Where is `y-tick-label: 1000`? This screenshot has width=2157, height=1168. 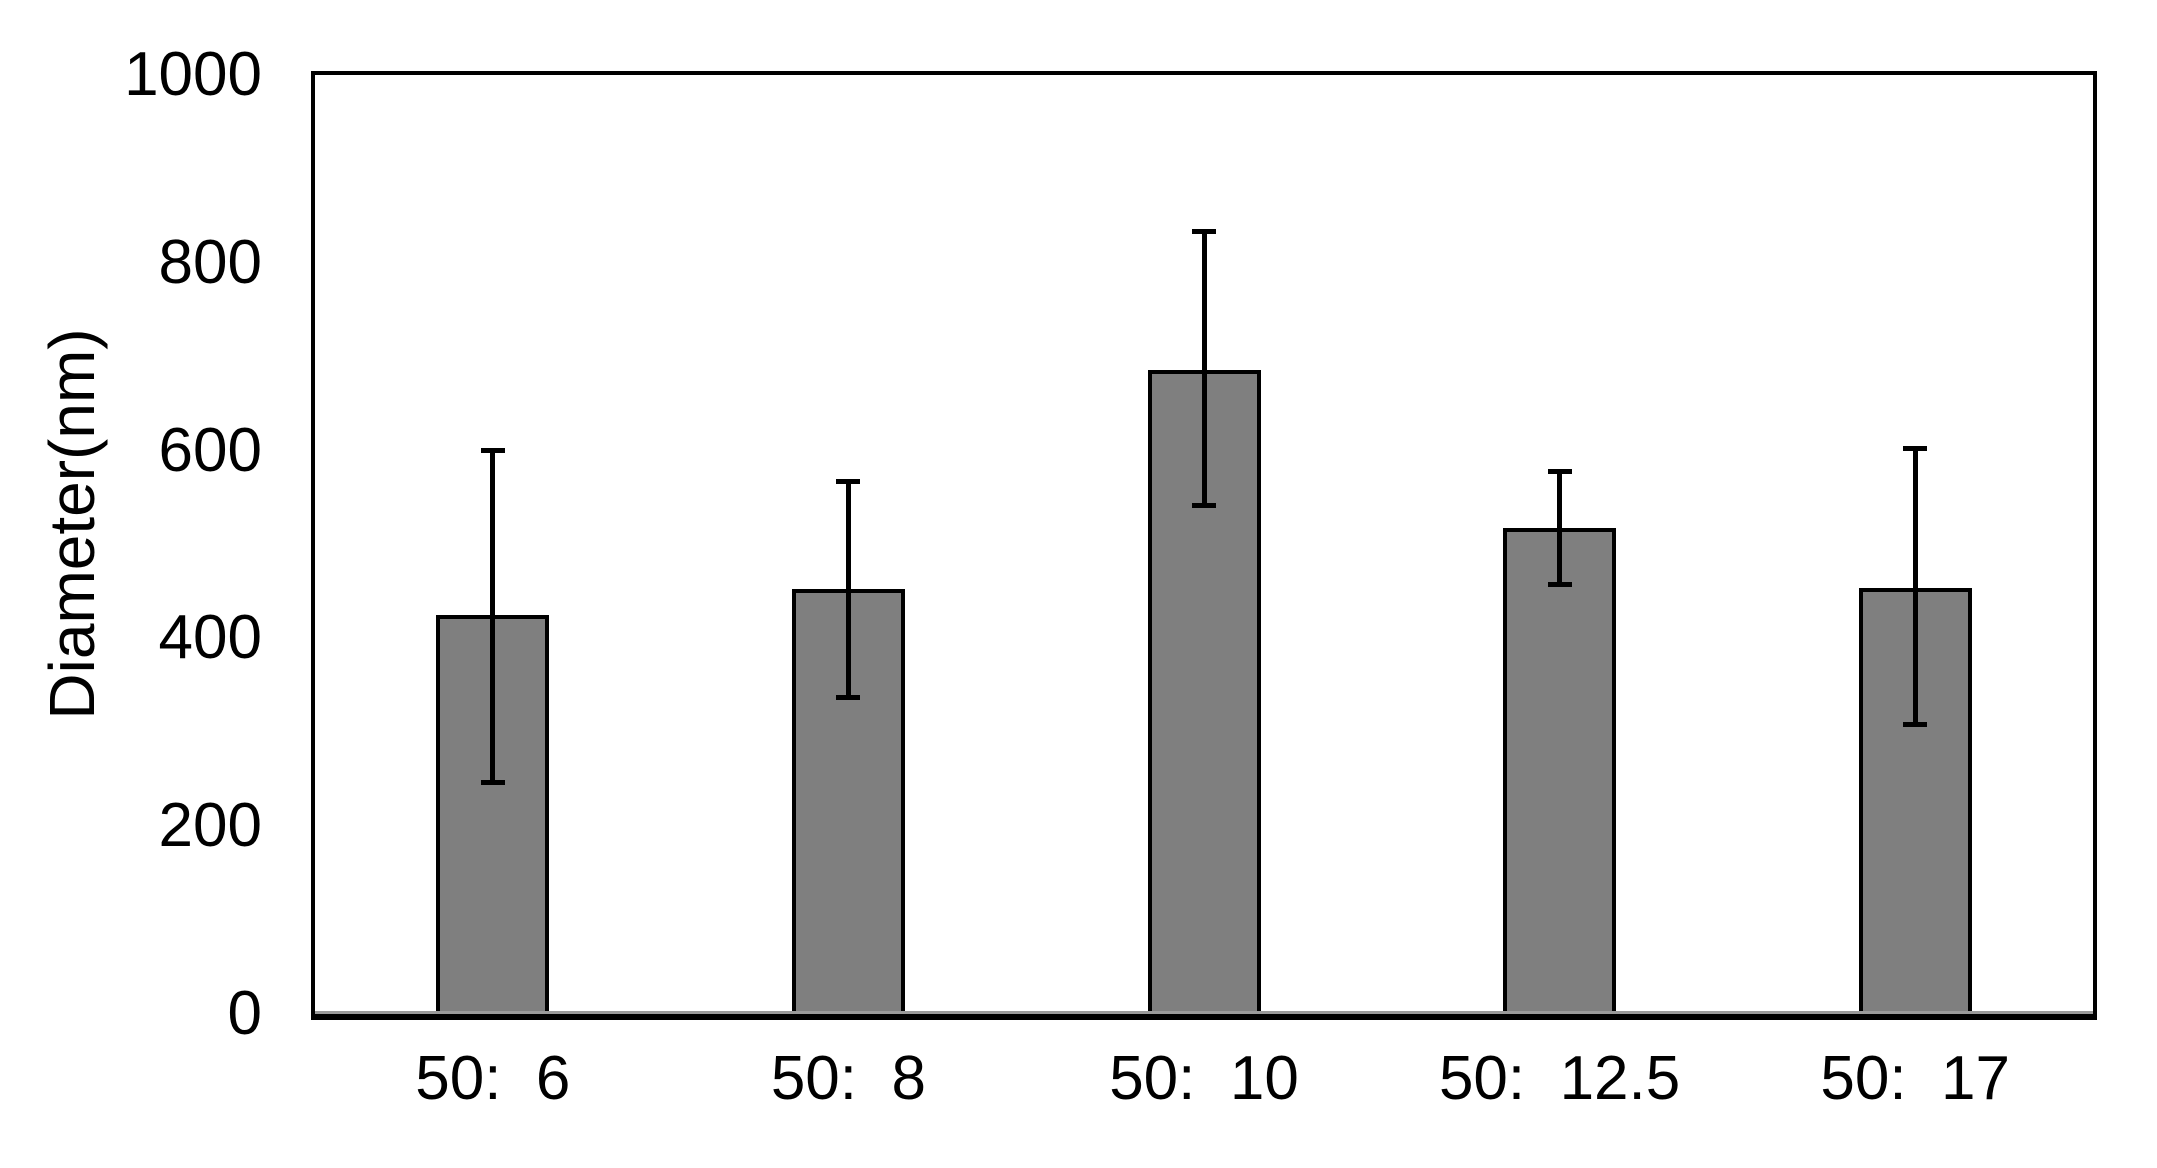 y-tick-label: 1000 is located at coordinates (193, 74).